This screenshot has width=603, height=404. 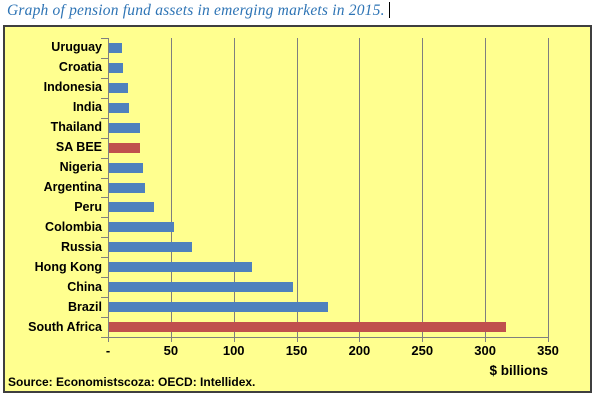 What do you see at coordinates (125, 147) in the screenshot?
I see `bar-sa-bee` at bounding box center [125, 147].